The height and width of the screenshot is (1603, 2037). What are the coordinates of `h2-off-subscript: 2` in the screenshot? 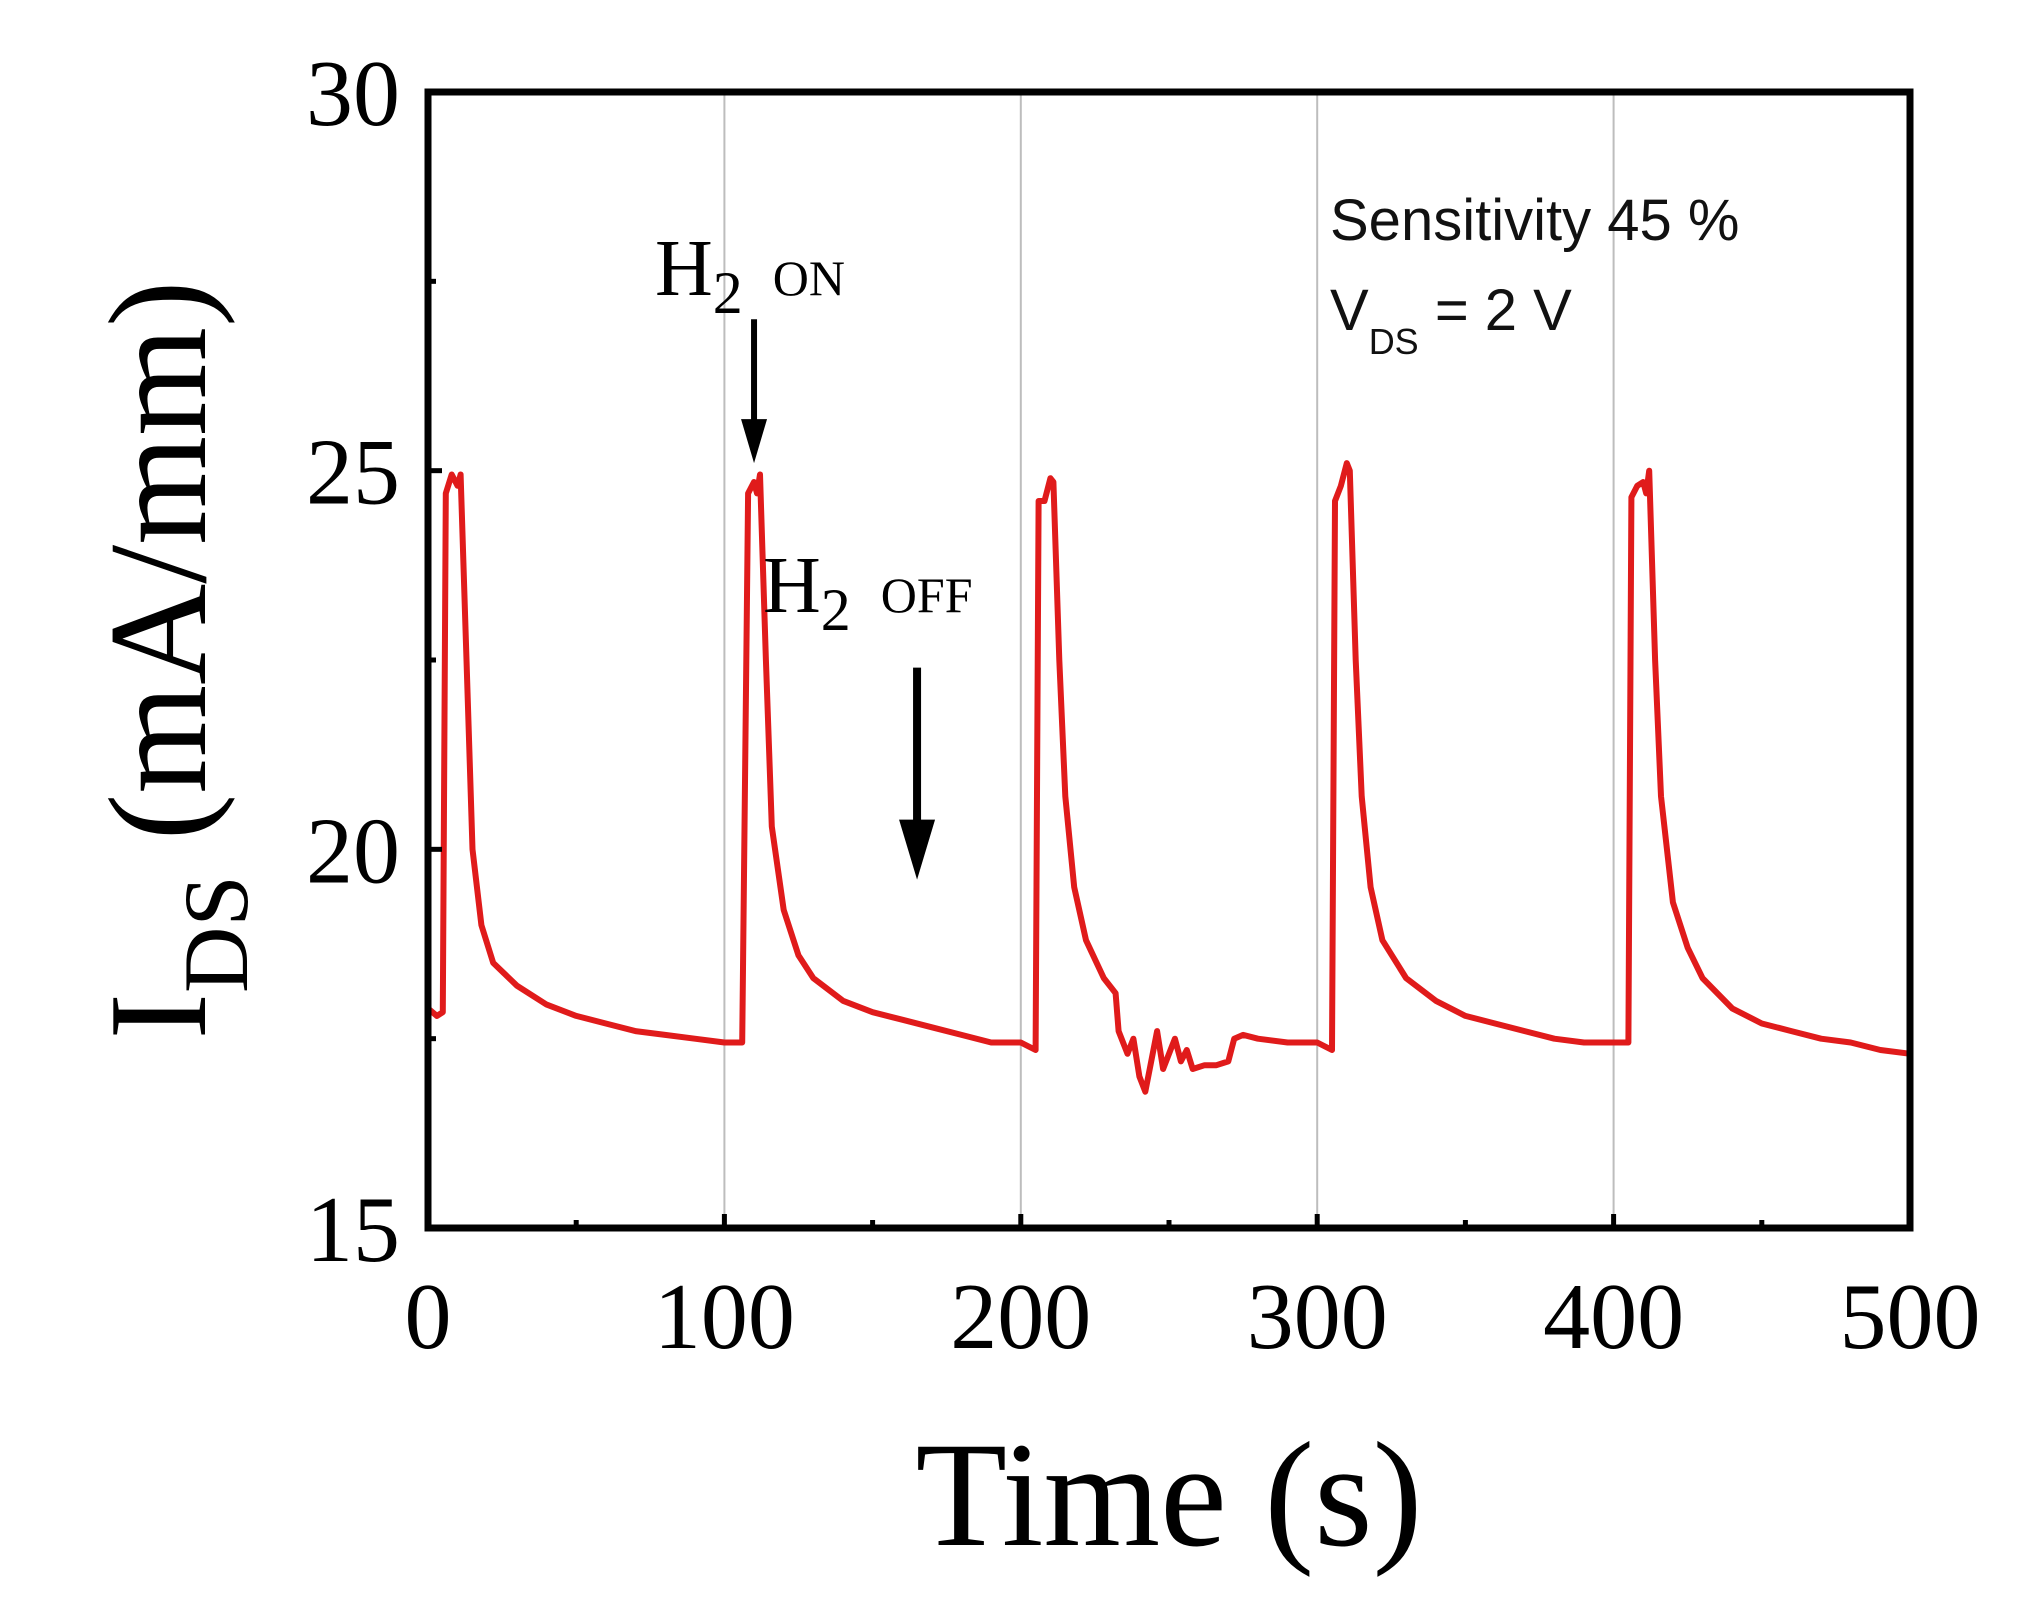 It's located at (836, 610).